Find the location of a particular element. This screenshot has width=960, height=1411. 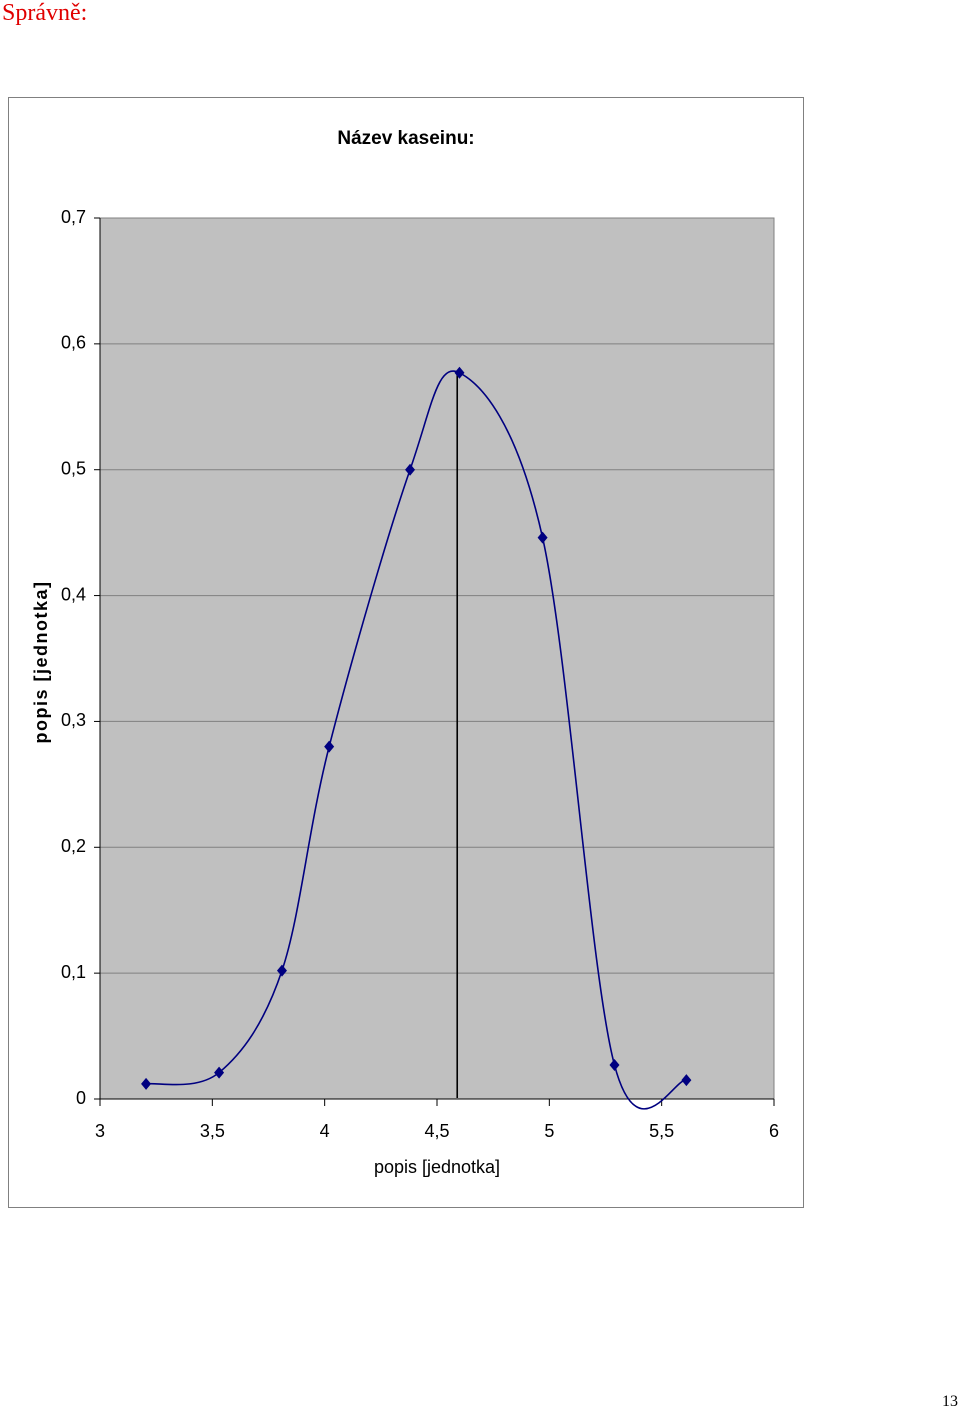

x-tick-label: 6 is located at coordinates (774, 1131).